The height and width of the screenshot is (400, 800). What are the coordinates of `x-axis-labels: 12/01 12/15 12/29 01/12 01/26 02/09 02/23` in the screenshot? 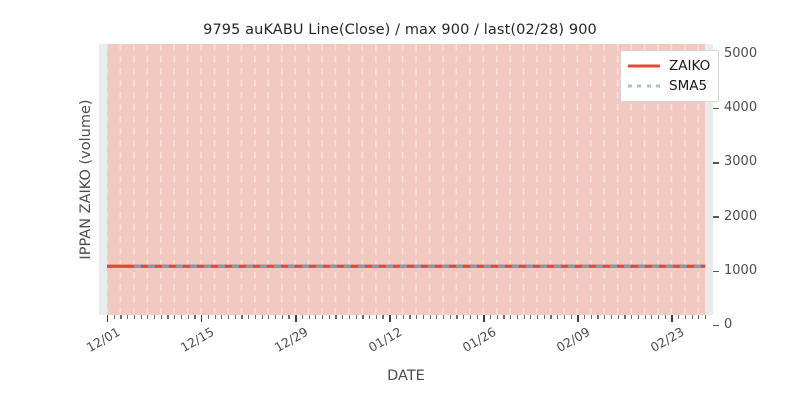 It's located at (398, 344).